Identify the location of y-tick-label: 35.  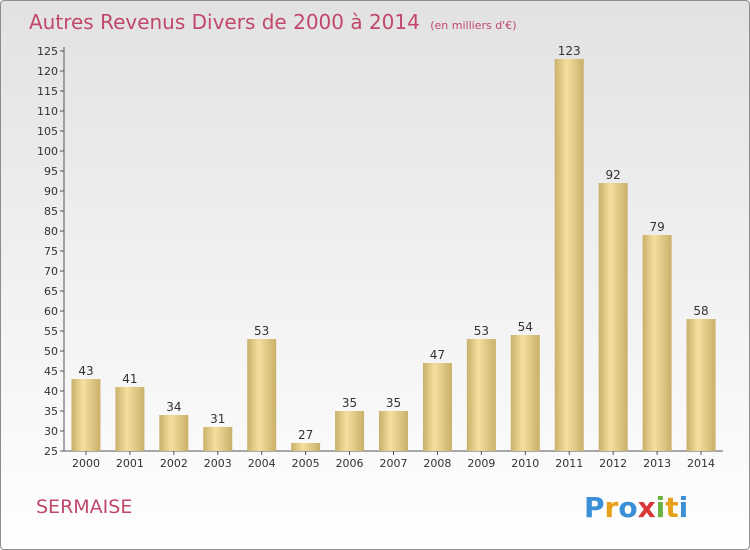
(51, 411).